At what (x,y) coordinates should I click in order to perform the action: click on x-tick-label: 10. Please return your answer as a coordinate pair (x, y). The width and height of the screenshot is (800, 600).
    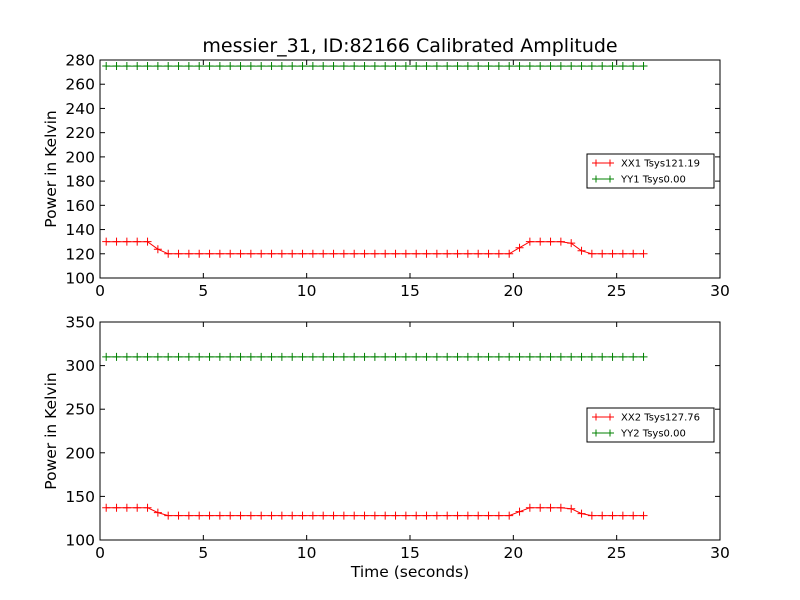
    Looking at the image, I should click on (307, 553).